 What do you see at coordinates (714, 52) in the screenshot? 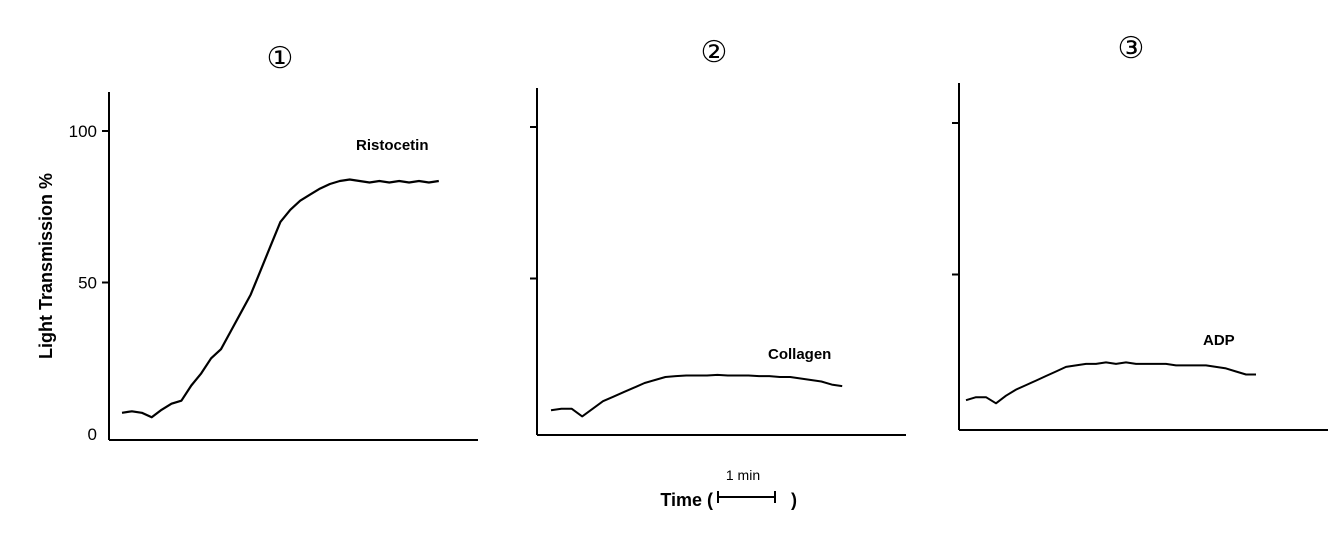
I see `panel-title-2: ②` at bounding box center [714, 52].